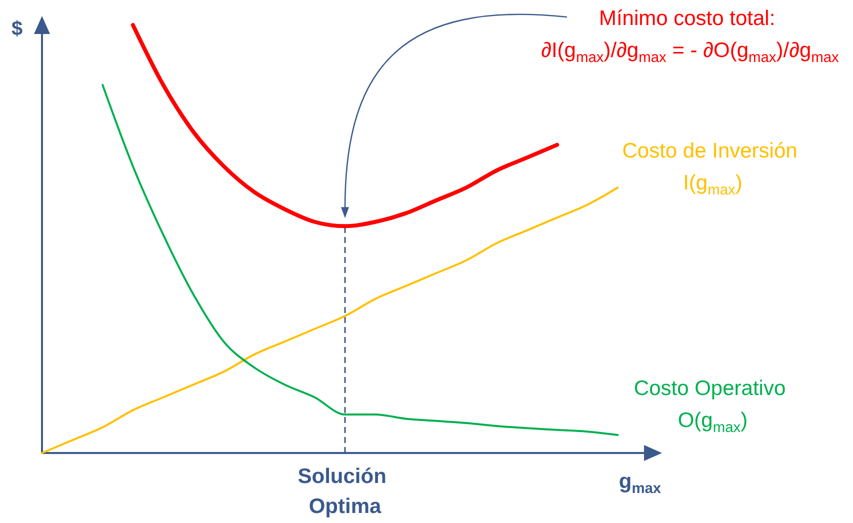 Image resolution: width=853 pixels, height=523 pixels. Describe the element at coordinates (713, 169) in the screenshot. I see `series-label: Costo de Inversión I(g$_{max}$)` at that location.